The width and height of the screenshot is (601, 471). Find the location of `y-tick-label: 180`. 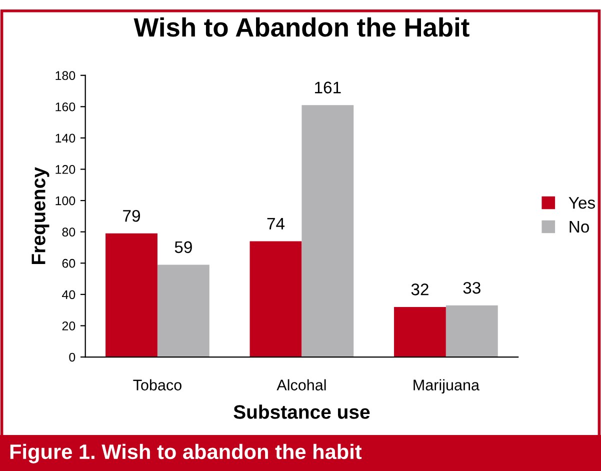

y-tick-label: 180 is located at coordinates (66, 75).